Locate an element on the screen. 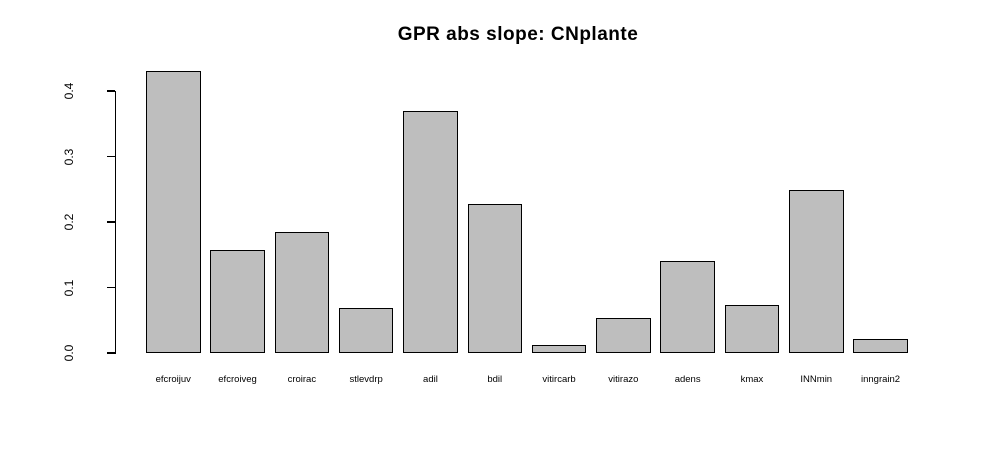  bar-INNmin is located at coordinates (816, 271).